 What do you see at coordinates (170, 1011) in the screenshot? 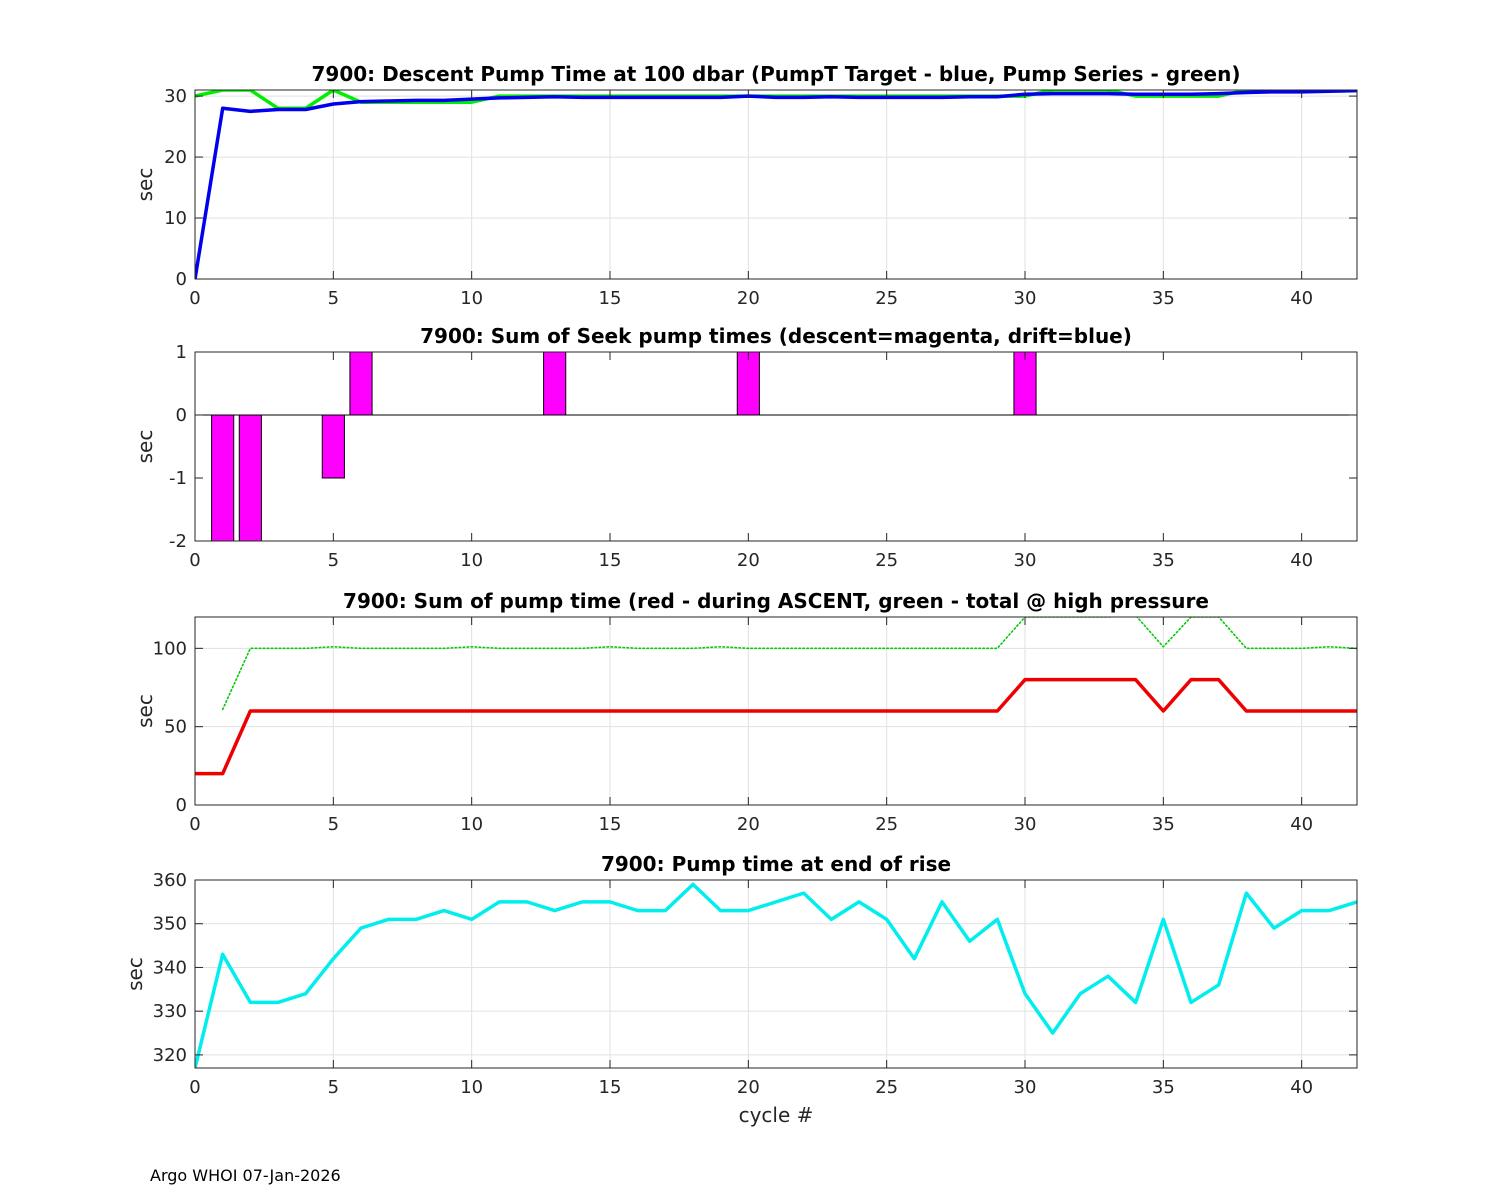
I see `y-tick-label: 330` at bounding box center [170, 1011].